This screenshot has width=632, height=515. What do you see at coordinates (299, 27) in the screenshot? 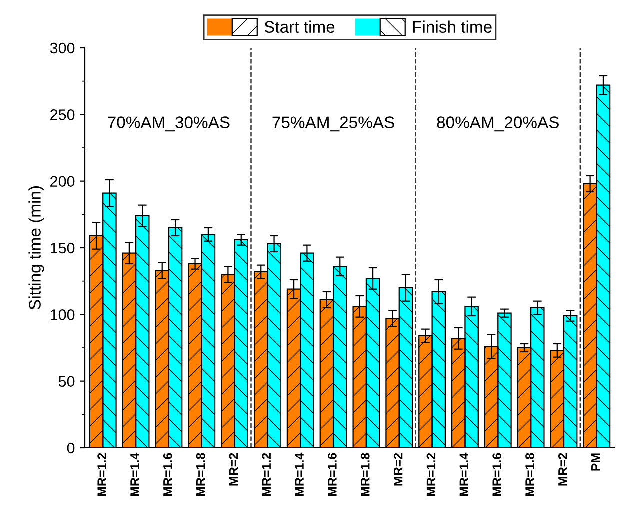
I see `legend-label: Start time` at bounding box center [299, 27].